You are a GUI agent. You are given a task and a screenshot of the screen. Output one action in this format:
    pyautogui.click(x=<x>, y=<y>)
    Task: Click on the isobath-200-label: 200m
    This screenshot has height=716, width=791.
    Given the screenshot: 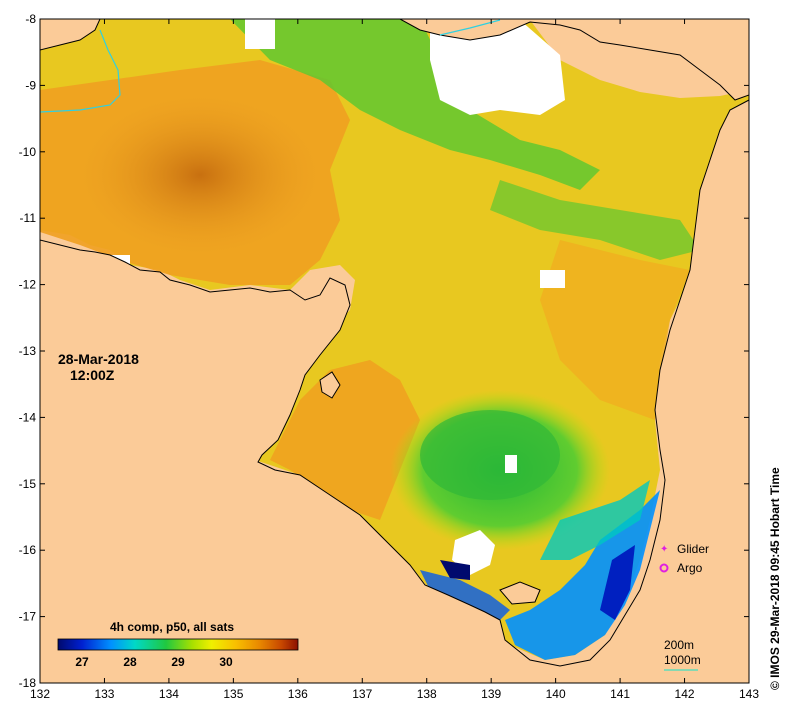 What is the action you would take?
    pyautogui.click(x=679, y=645)
    